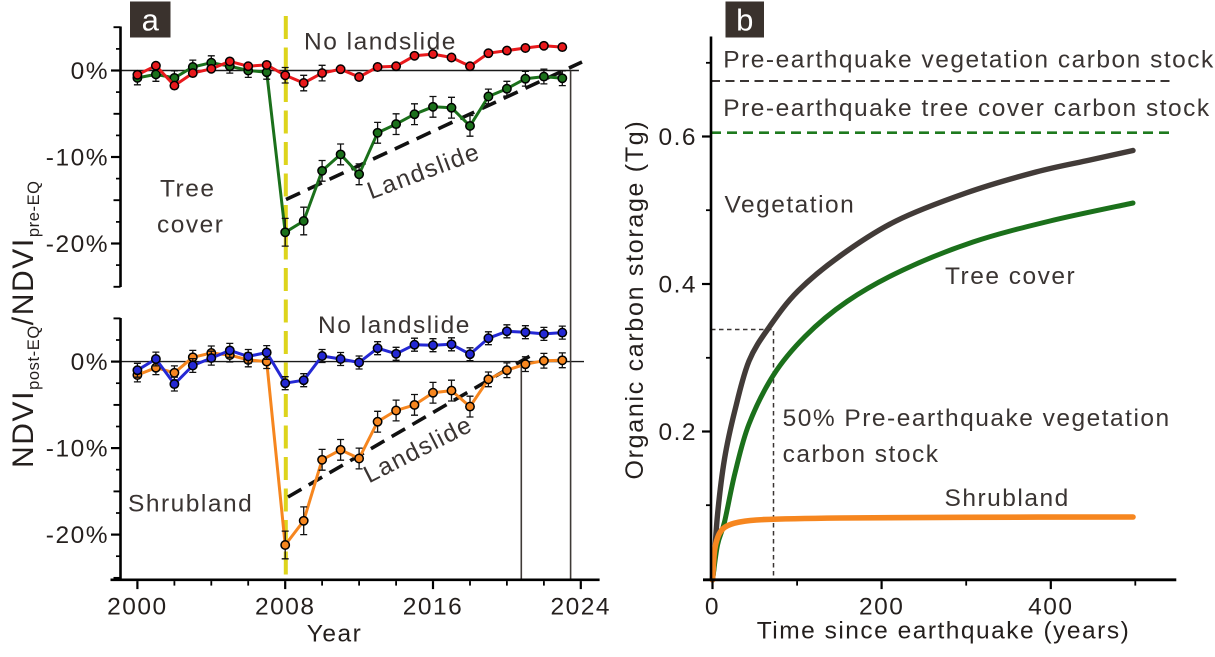  I want to click on svg-text: Vegetation, so click(790, 205).